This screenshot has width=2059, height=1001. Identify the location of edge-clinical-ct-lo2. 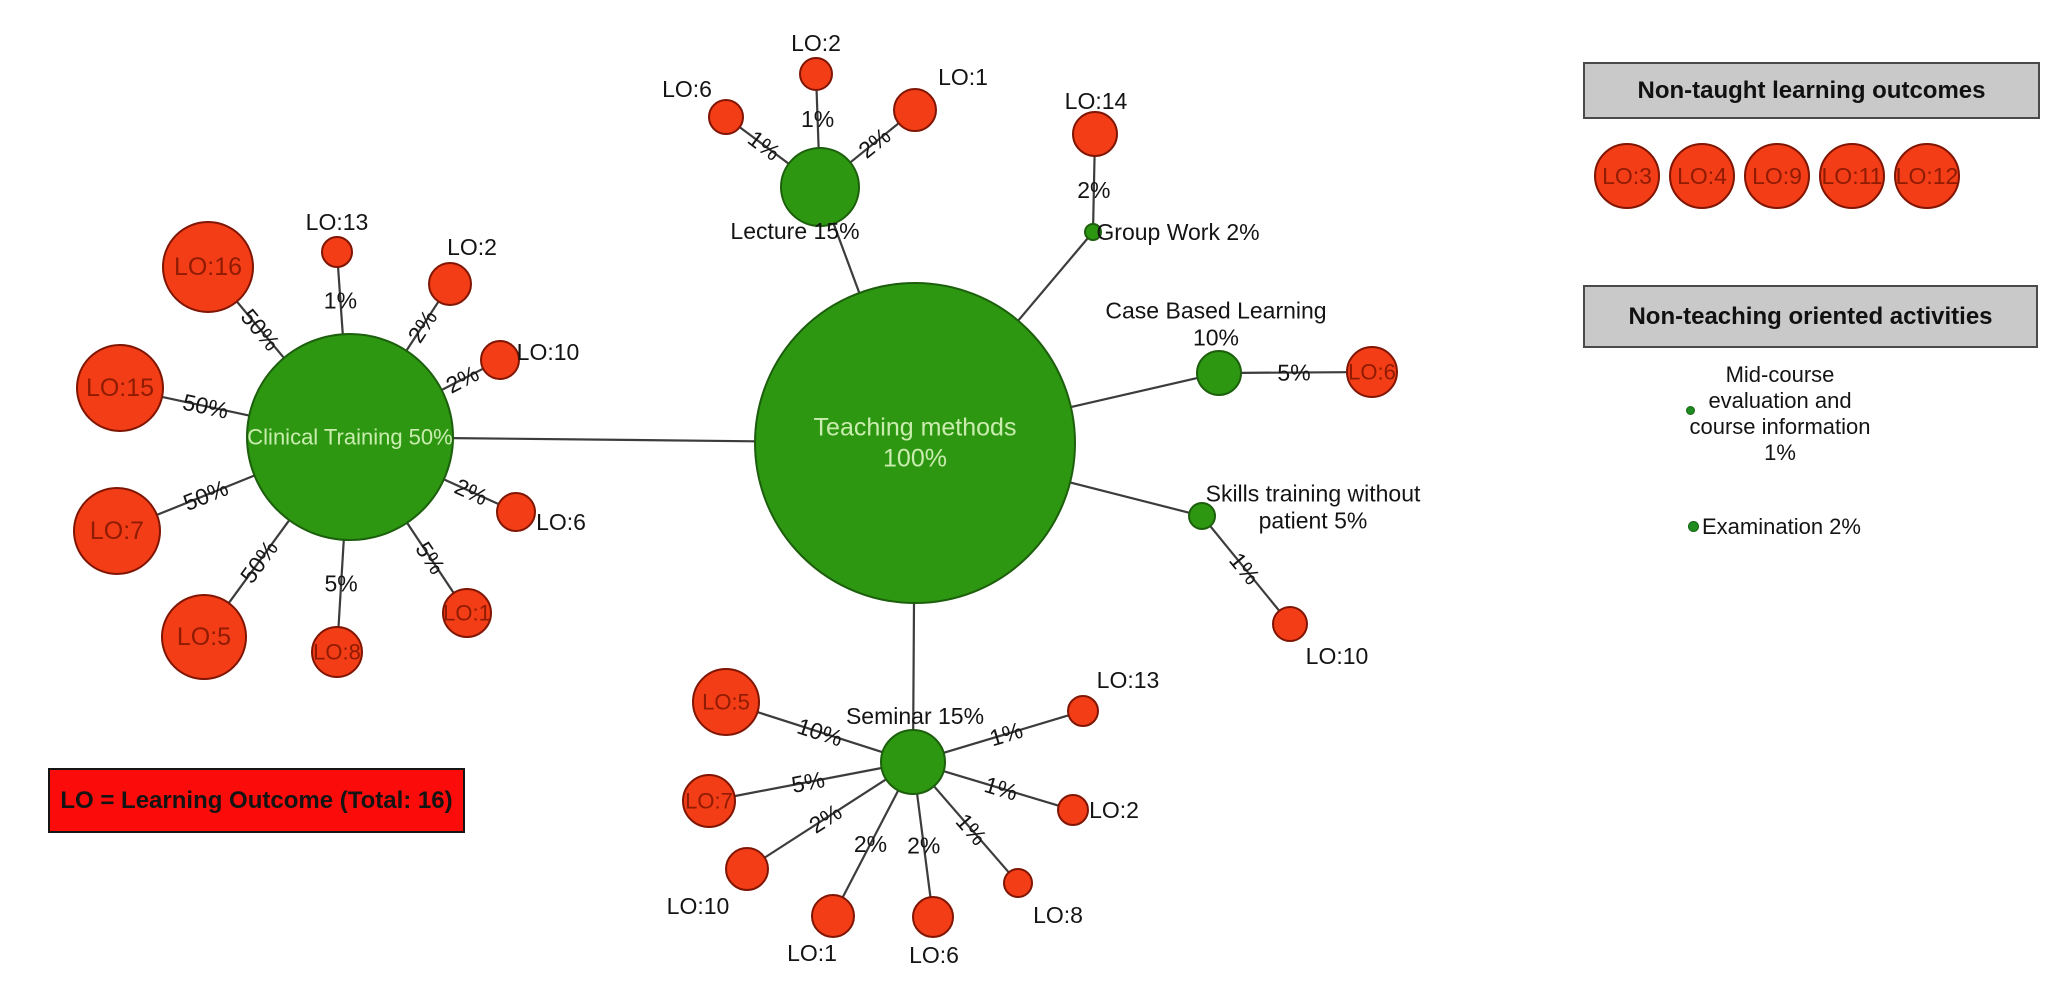
(422, 326).